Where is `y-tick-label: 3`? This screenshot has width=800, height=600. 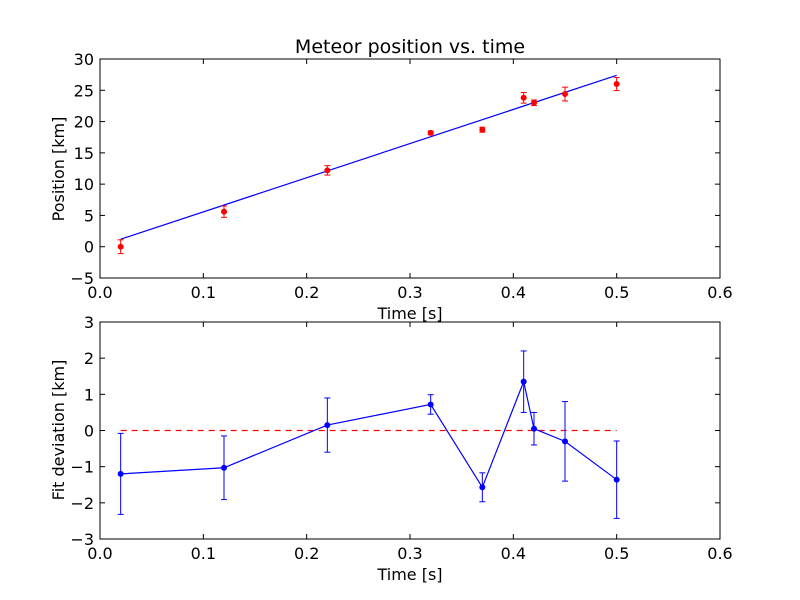
y-tick-label: 3 is located at coordinates (89, 322).